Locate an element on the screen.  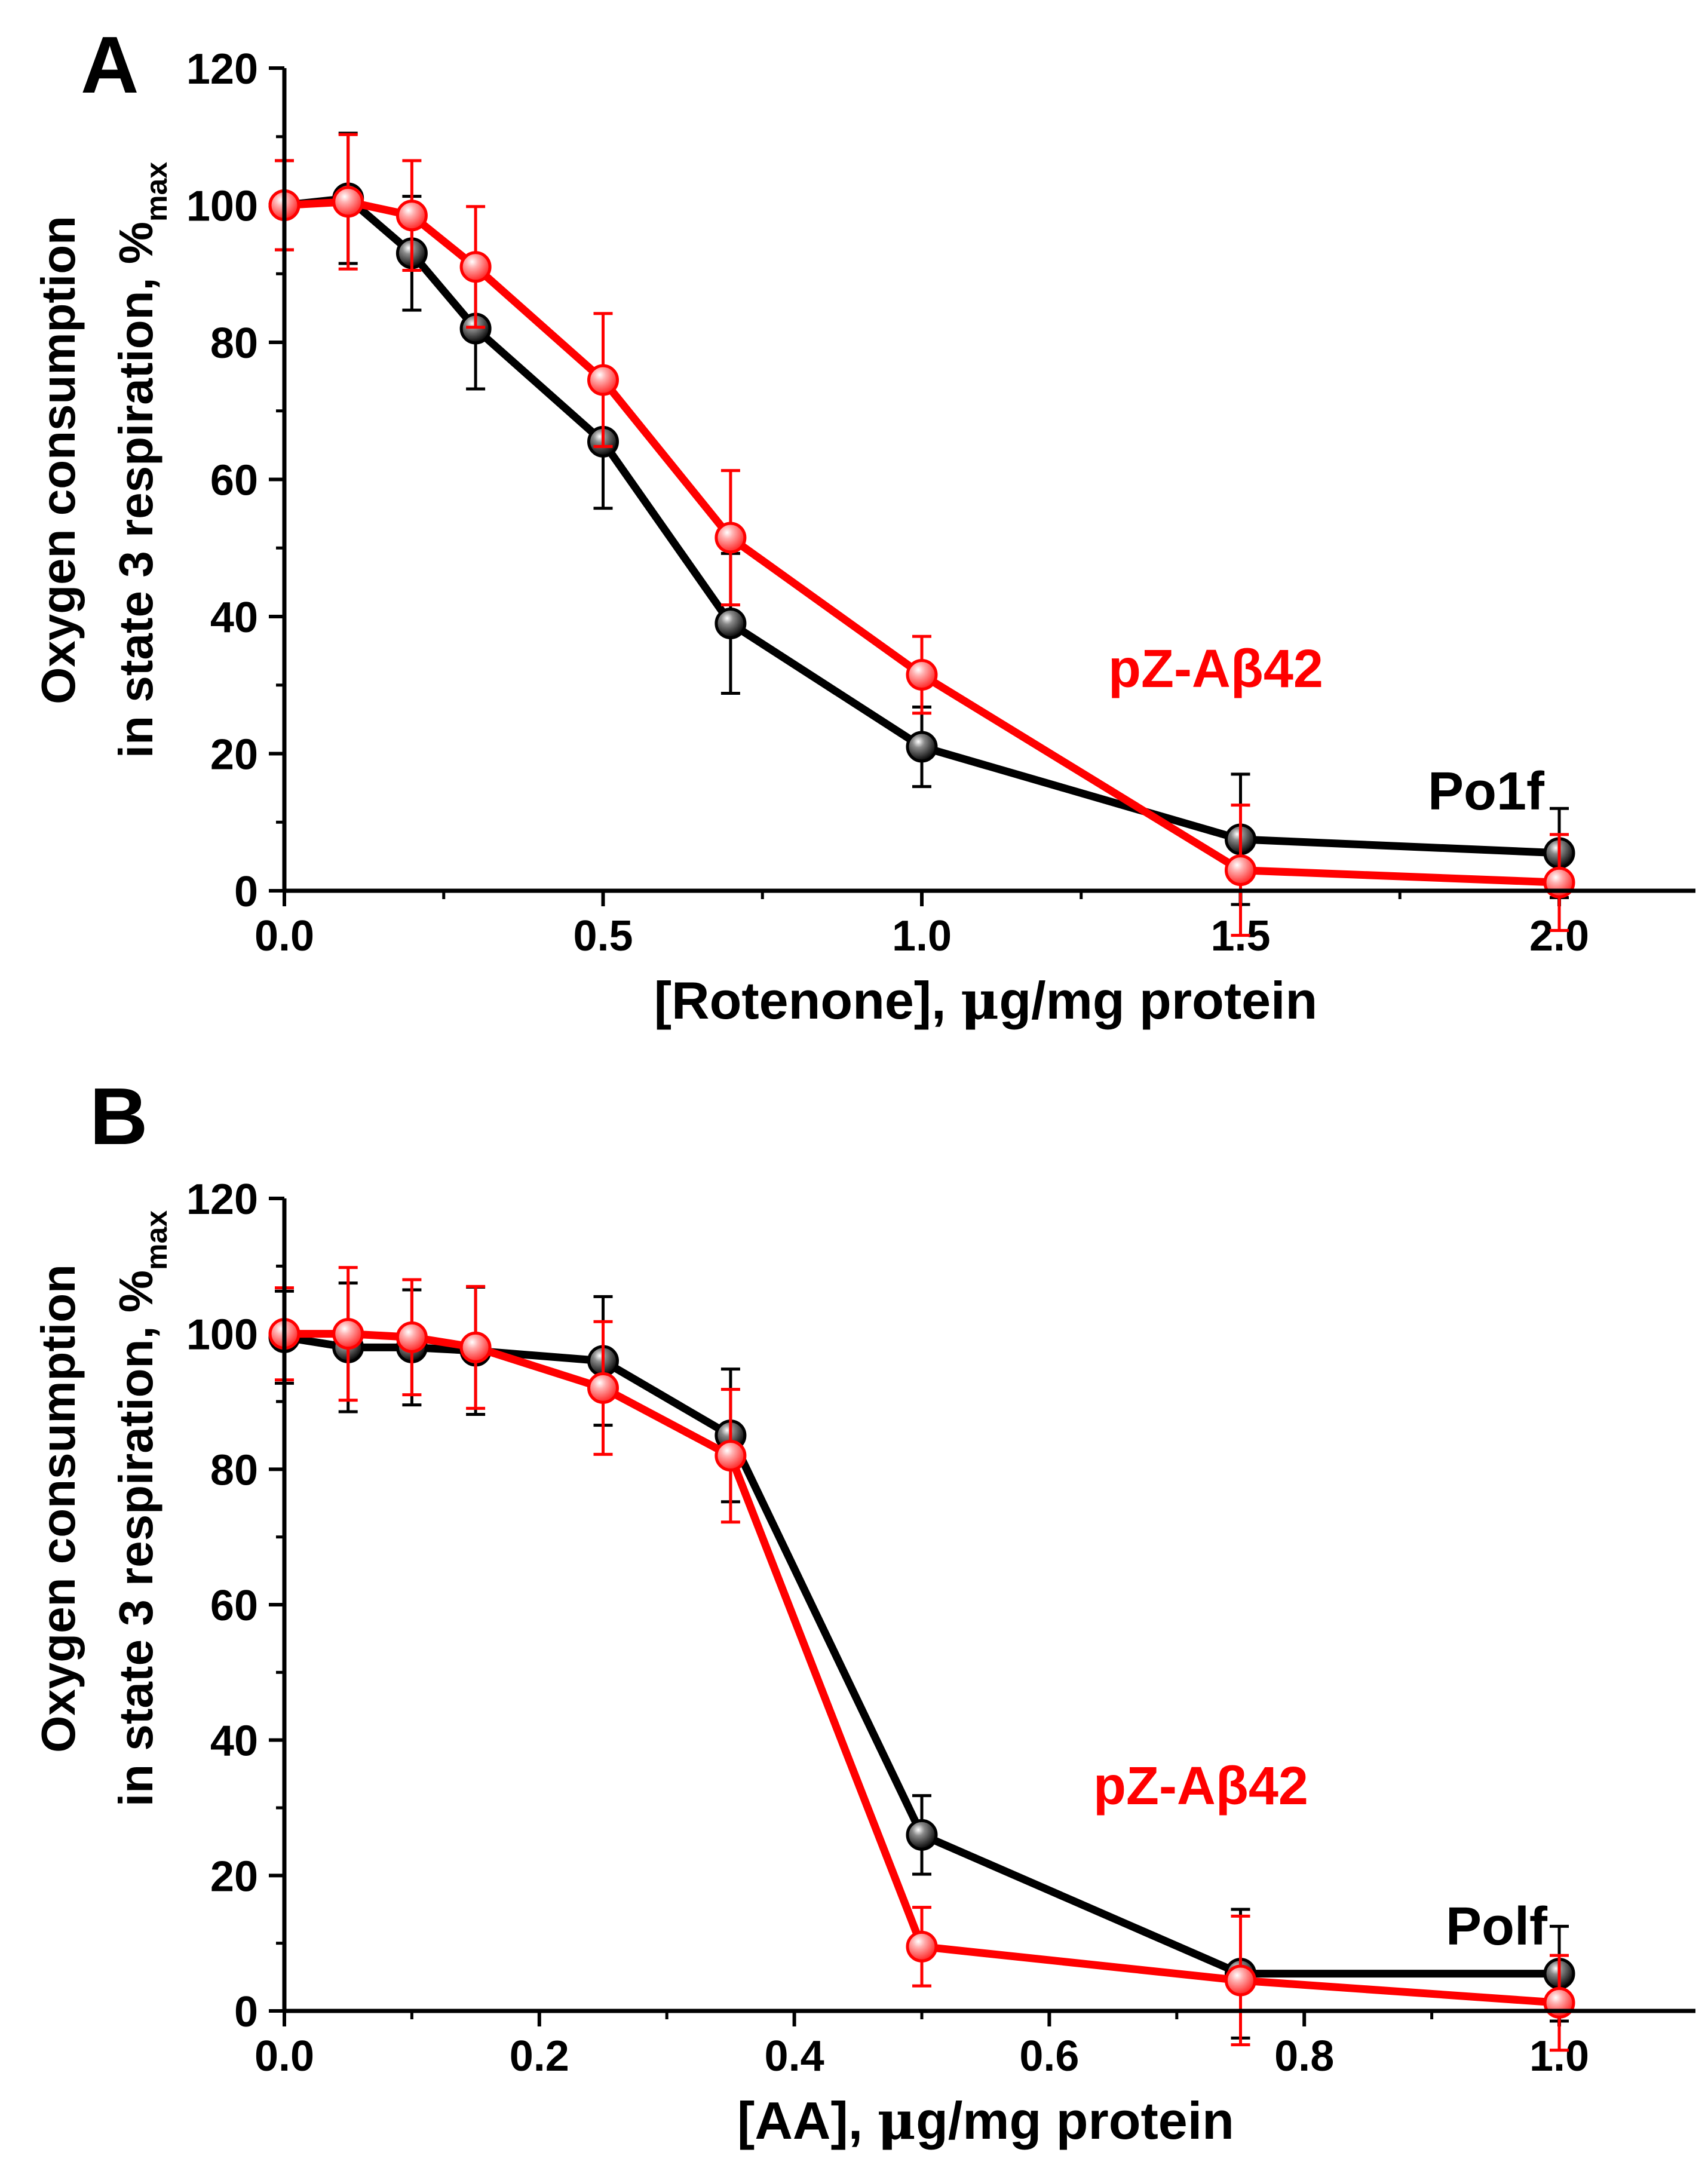
x-axis-label: [Rotenone], μg/mg protein is located at coordinates (986, 1000).